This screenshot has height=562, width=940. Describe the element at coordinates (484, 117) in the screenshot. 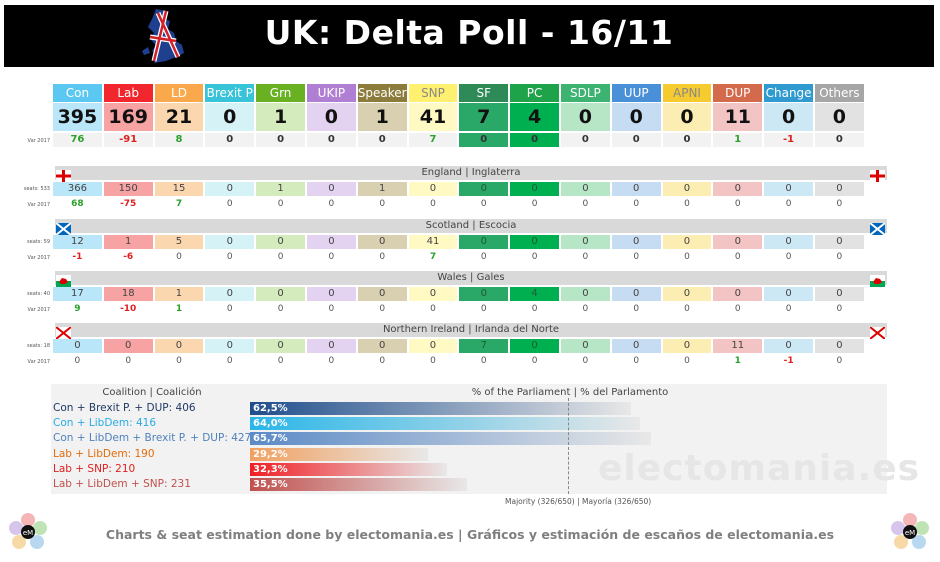

I see `national-seat-value: 7` at that location.